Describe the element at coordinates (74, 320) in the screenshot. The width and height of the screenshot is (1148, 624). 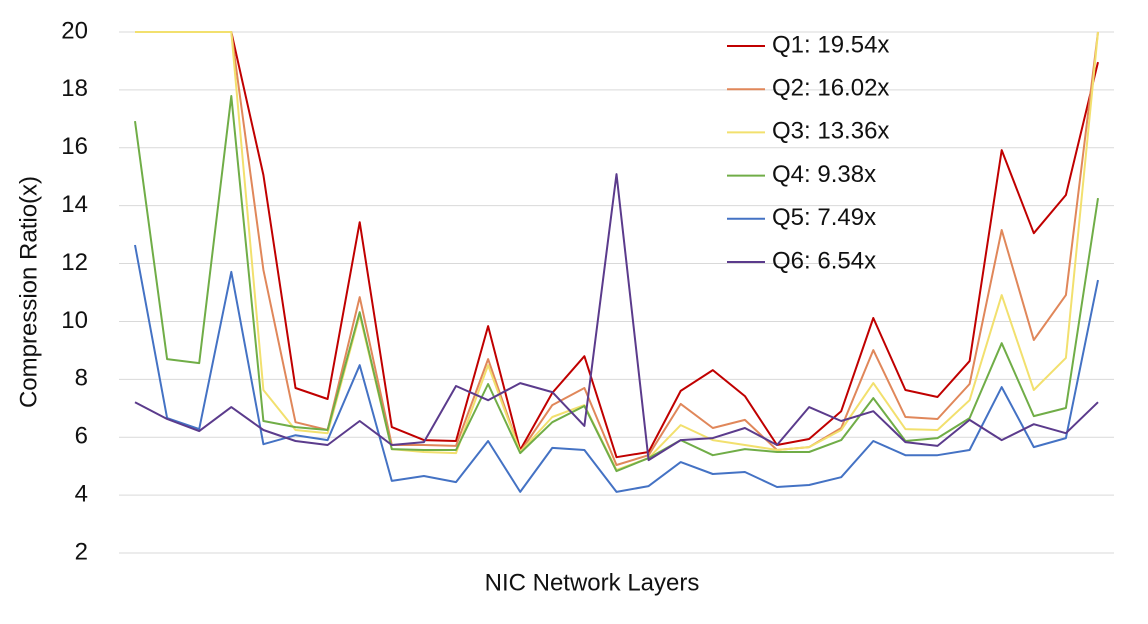
I see `y-tick-label: 10` at that location.